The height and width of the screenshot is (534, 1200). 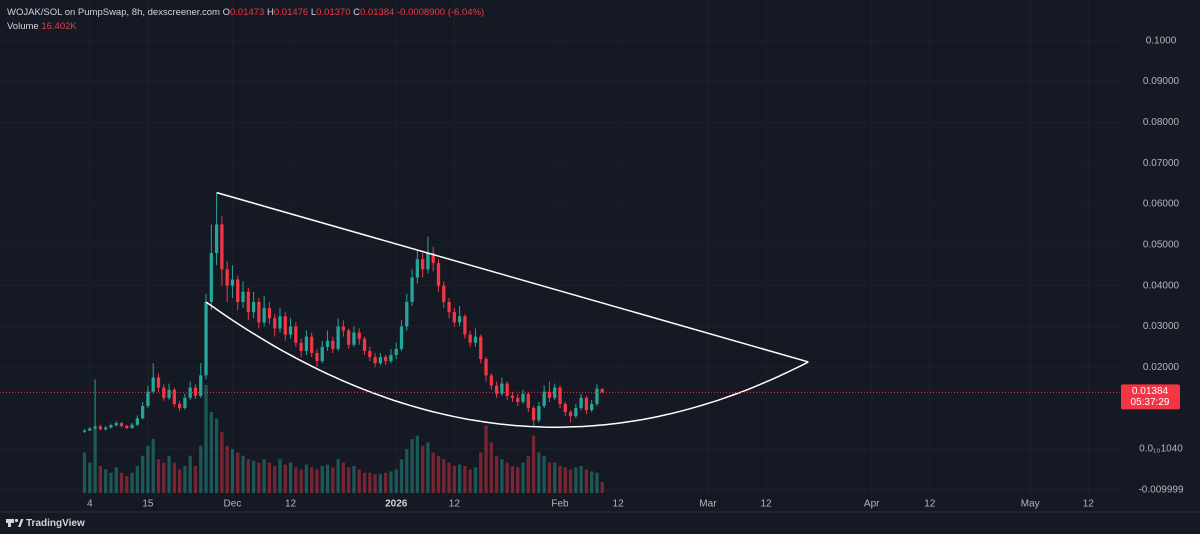 What do you see at coordinates (291, 12) in the screenshot?
I see `ohlc-value: 0.01476` at bounding box center [291, 12].